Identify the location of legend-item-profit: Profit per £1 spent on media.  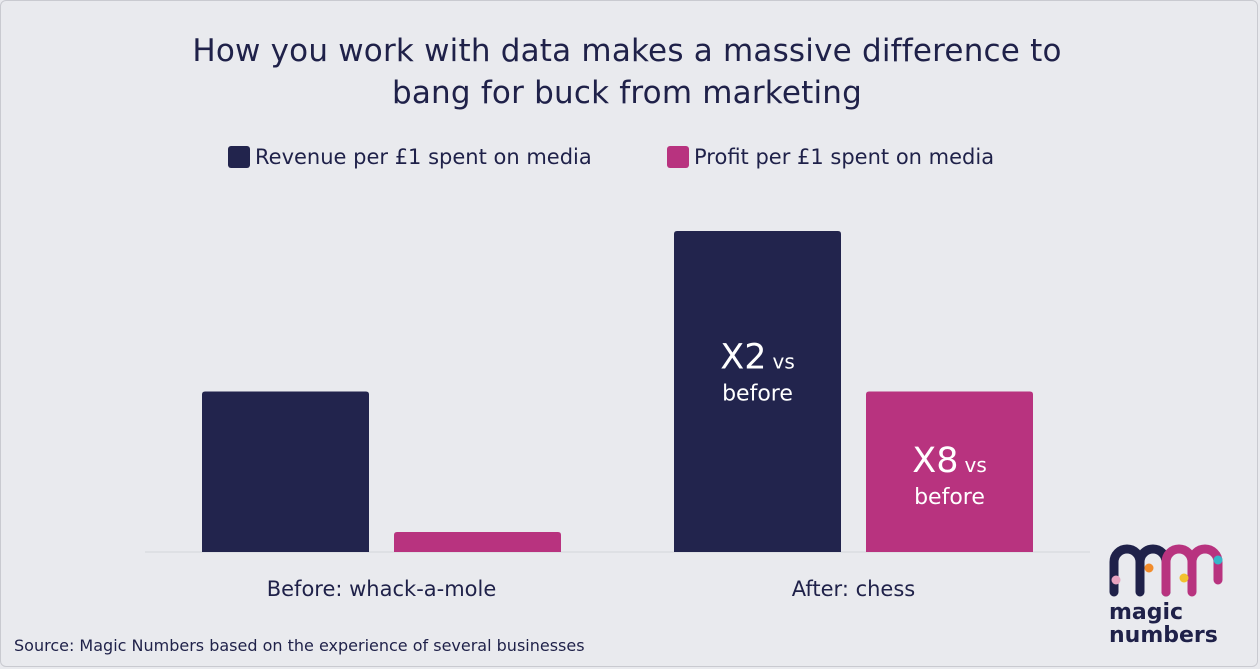
(830, 157).